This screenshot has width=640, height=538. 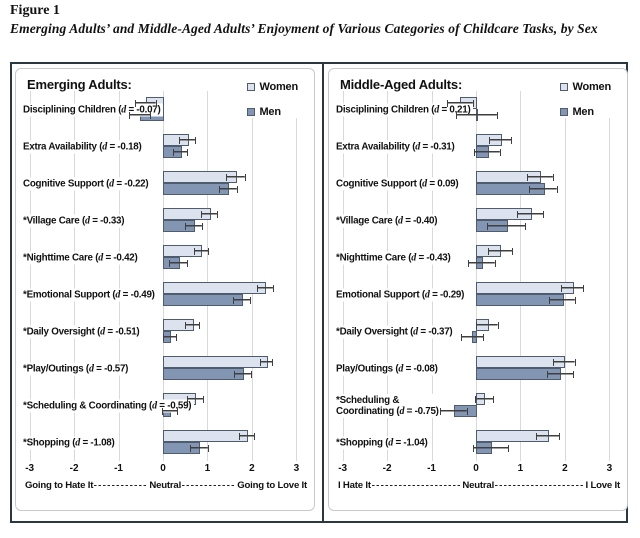 I want to click on category-label: *Scheduling & Coordinating (d = -0.59), so click(x=108, y=405).